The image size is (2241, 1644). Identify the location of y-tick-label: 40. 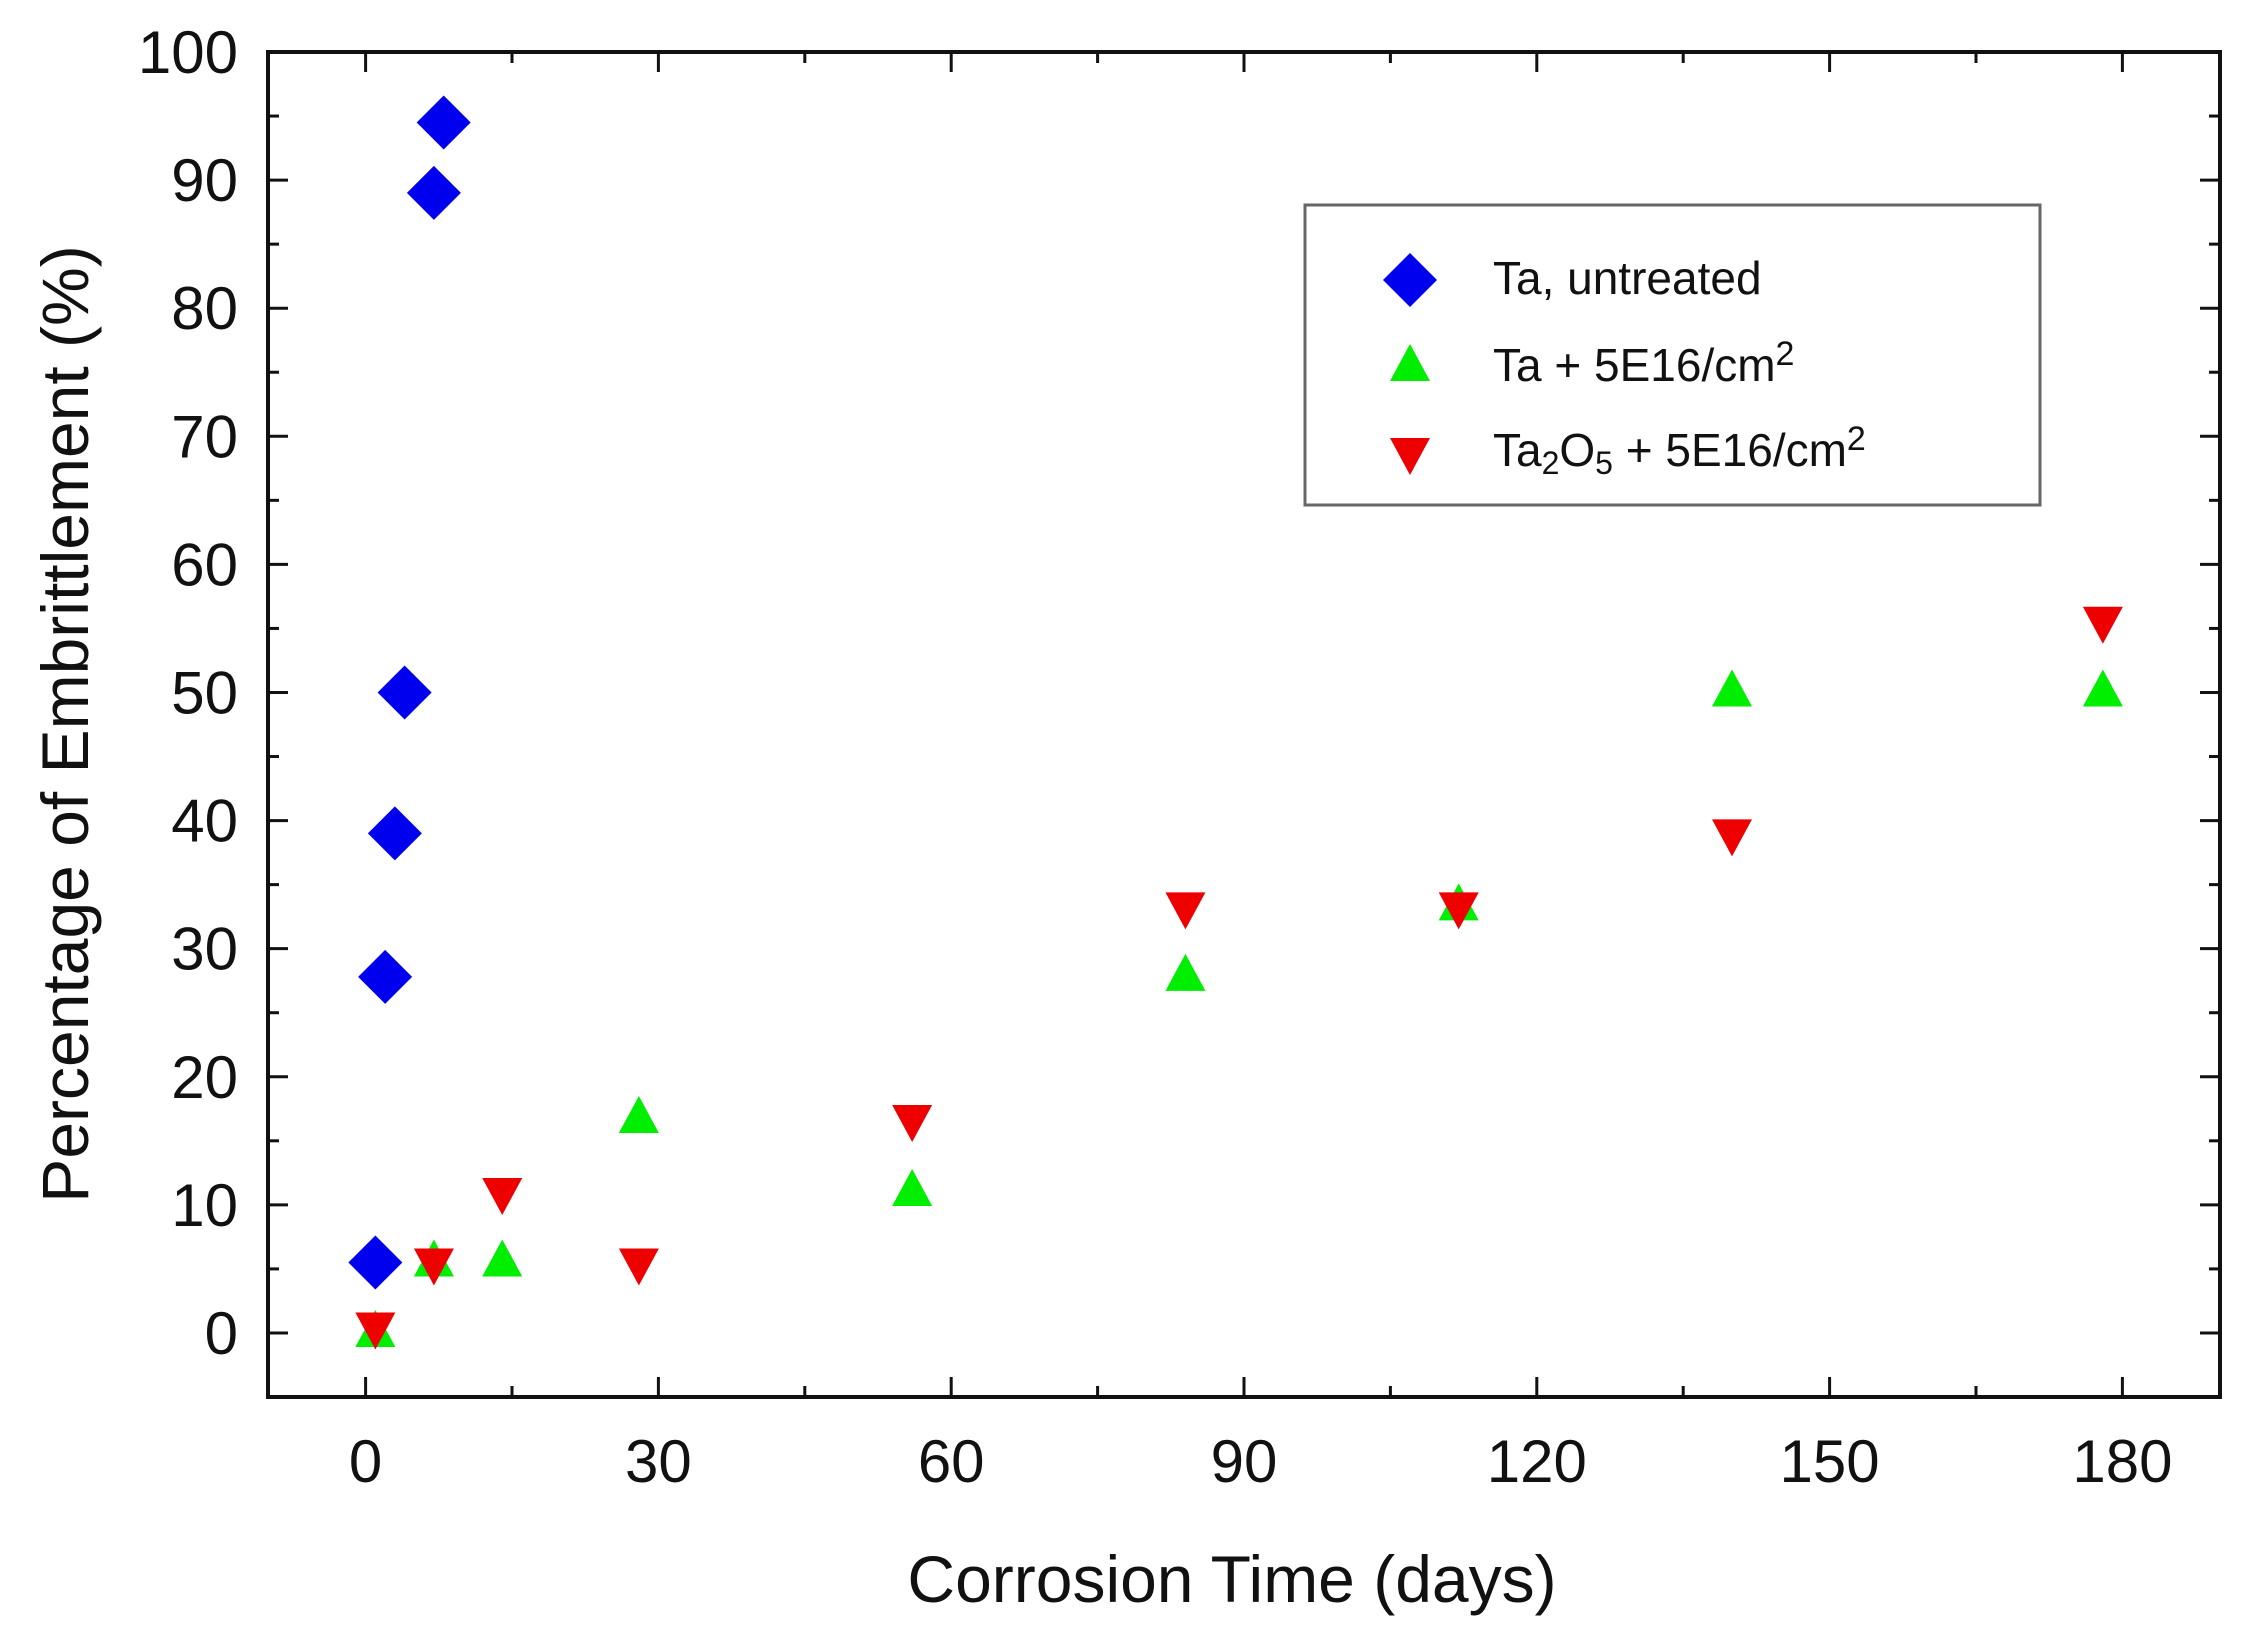
(204, 821).